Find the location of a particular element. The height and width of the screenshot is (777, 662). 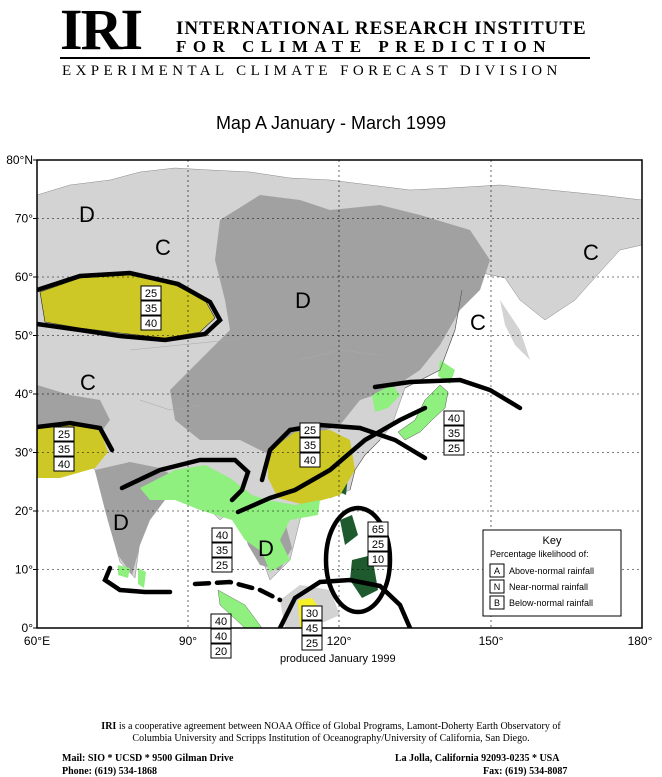

probability-near: 25 is located at coordinates (378, 545).